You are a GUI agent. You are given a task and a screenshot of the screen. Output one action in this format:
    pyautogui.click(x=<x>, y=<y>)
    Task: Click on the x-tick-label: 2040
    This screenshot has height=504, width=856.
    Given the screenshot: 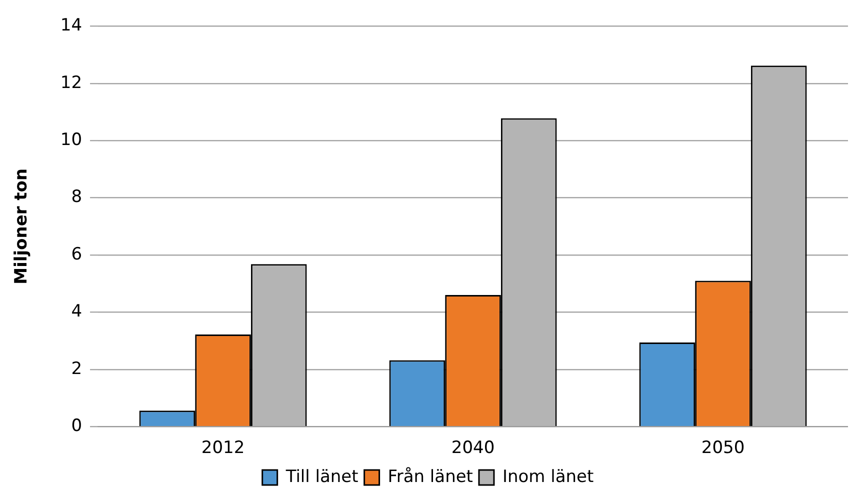 What is the action you would take?
    pyautogui.click(x=473, y=448)
    